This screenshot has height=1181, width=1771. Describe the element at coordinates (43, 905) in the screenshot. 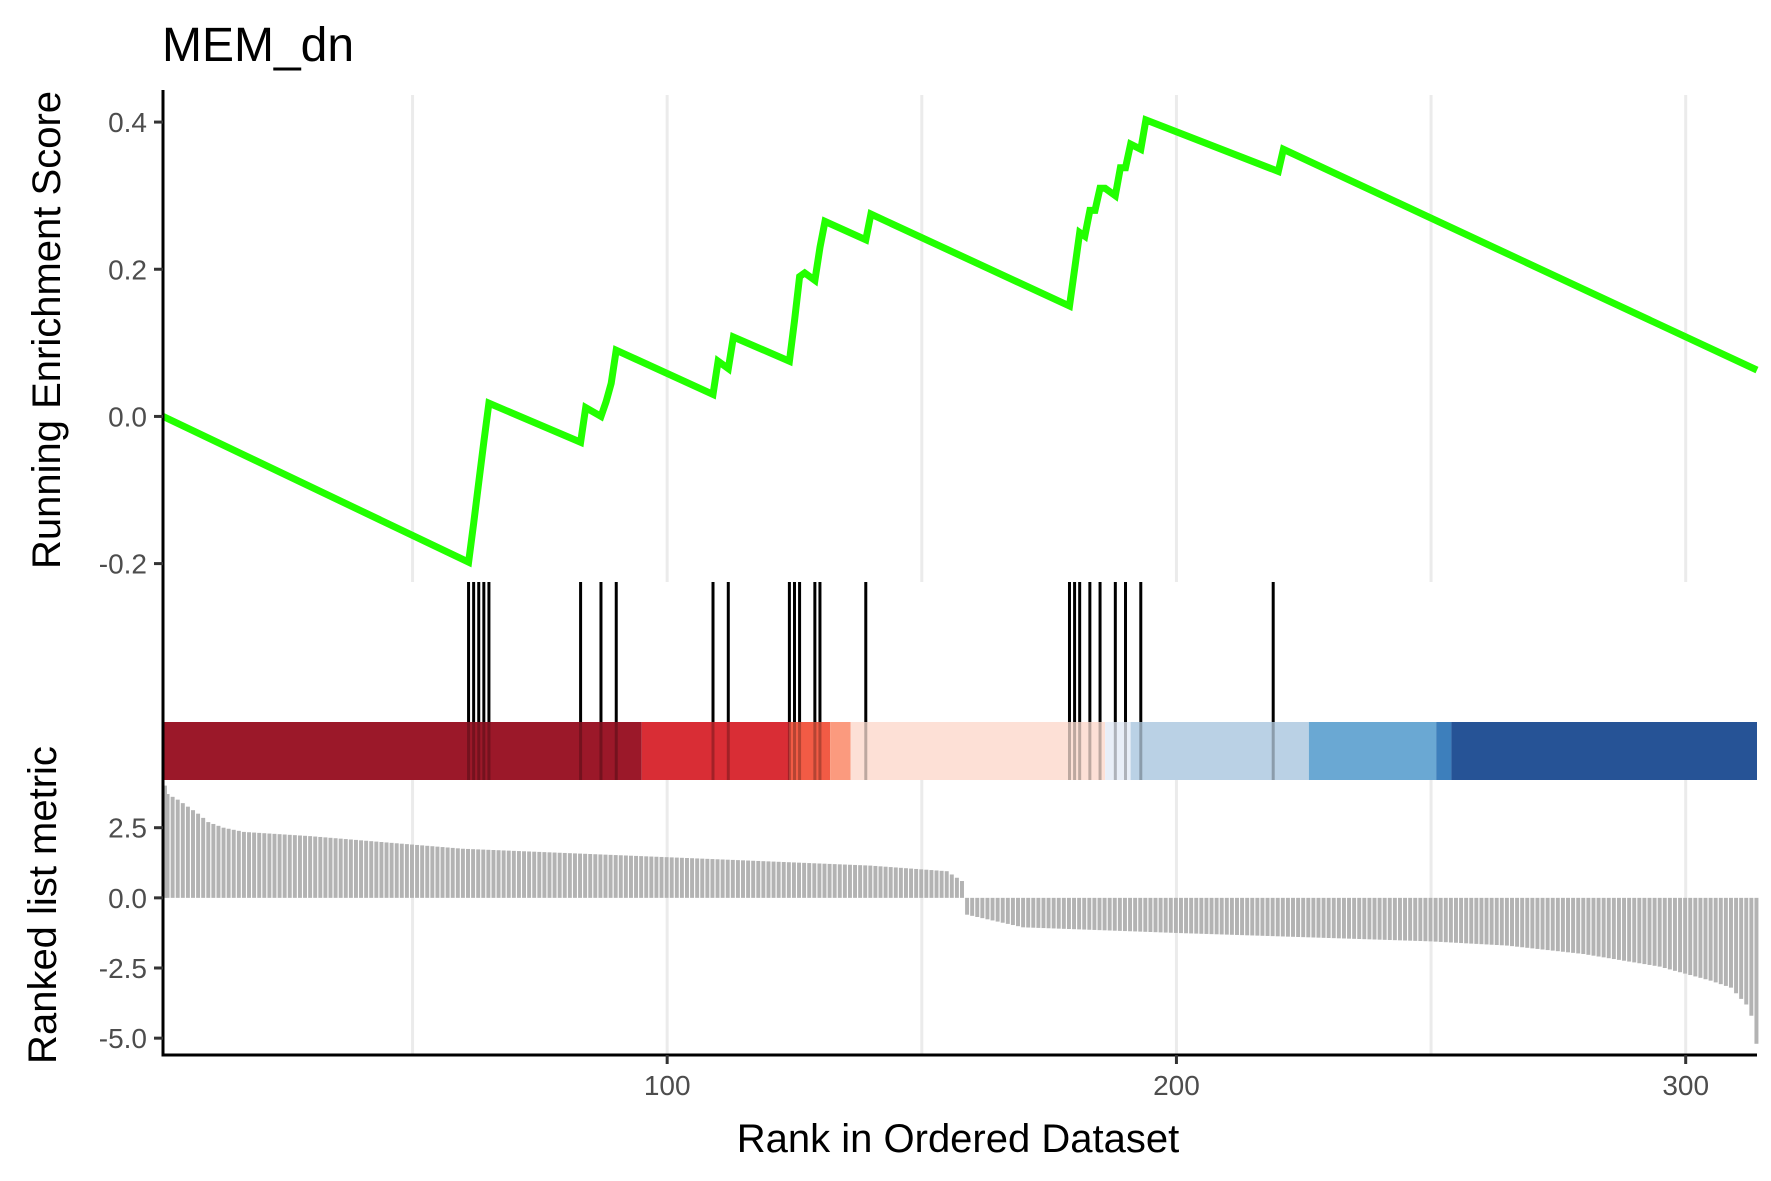

I see `y-axis-title-ranked-metric: Ranked list metric` at that location.